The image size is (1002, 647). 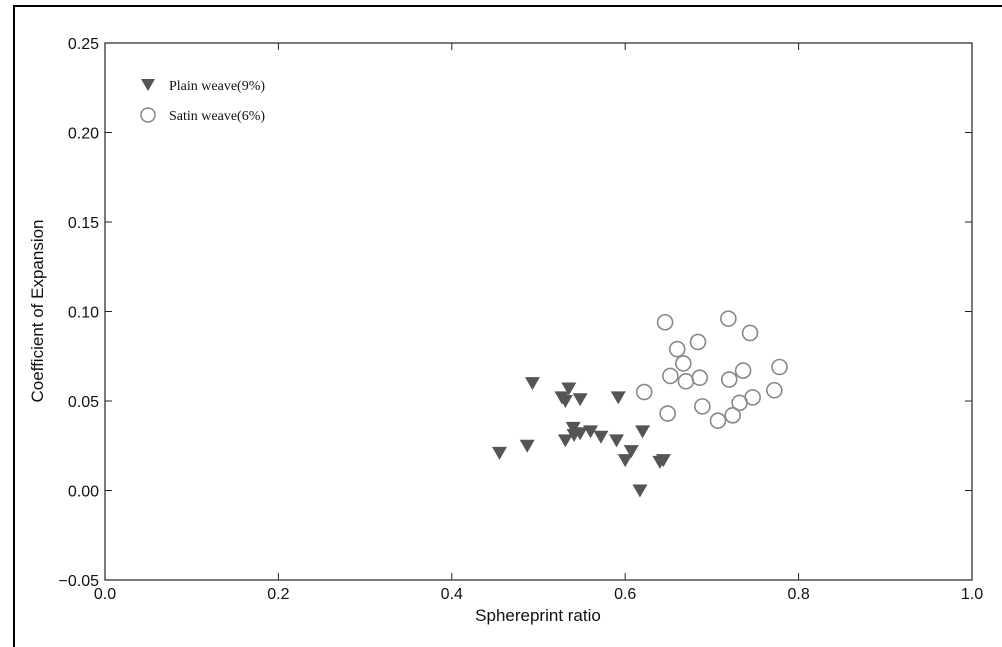 What do you see at coordinates (452, 594) in the screenshot?
I see `x-tick-label: 0.4` at bounding box center [452, 594].